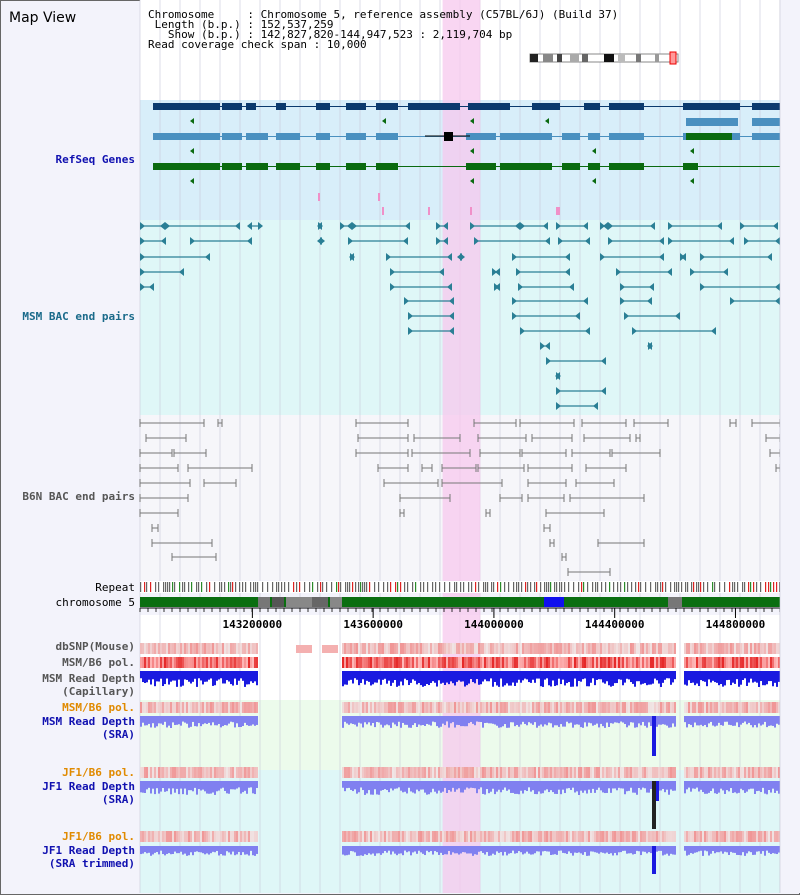 This screenshot has height=895, width=800. What do you see at coordinates (379, 197) in the screenshot?
I see `gene-feature-pink` at bounding box center [379, 197].